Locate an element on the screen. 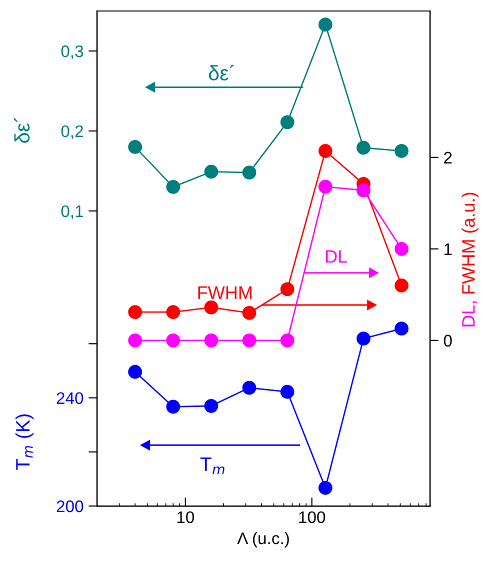 The image size is (496, 564). y-tick-label: 0,1 is located at coordinates (72, 212).